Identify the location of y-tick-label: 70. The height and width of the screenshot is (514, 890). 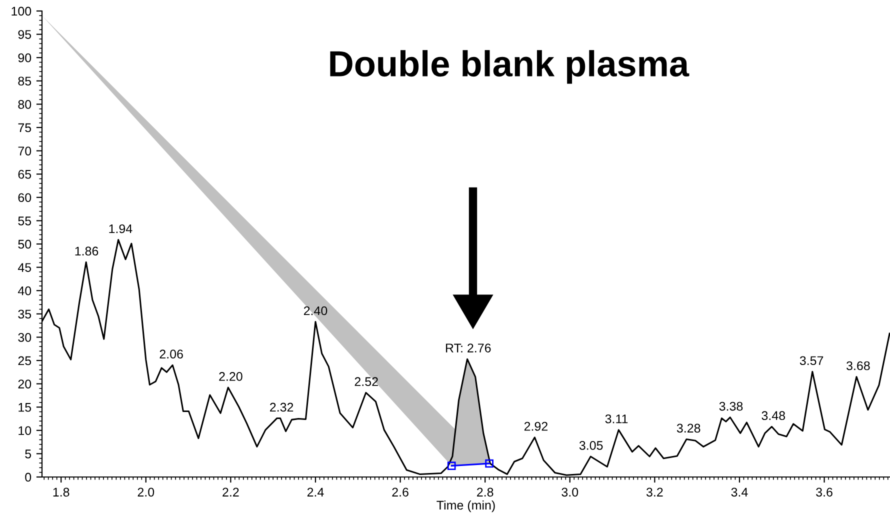
(25, 151).